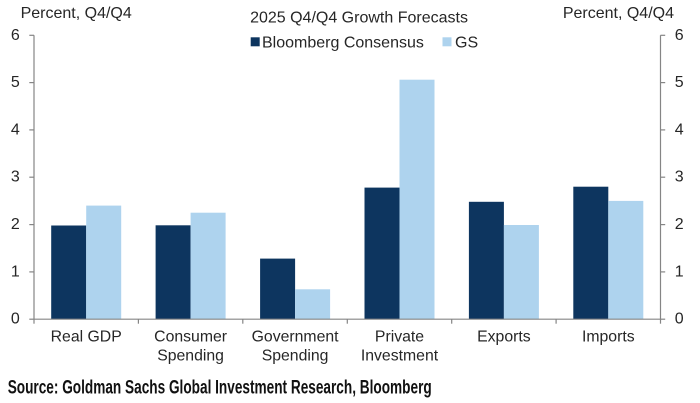 The image size is (700, 403). I want to click on svg-text: Imports, so click(608, 337).